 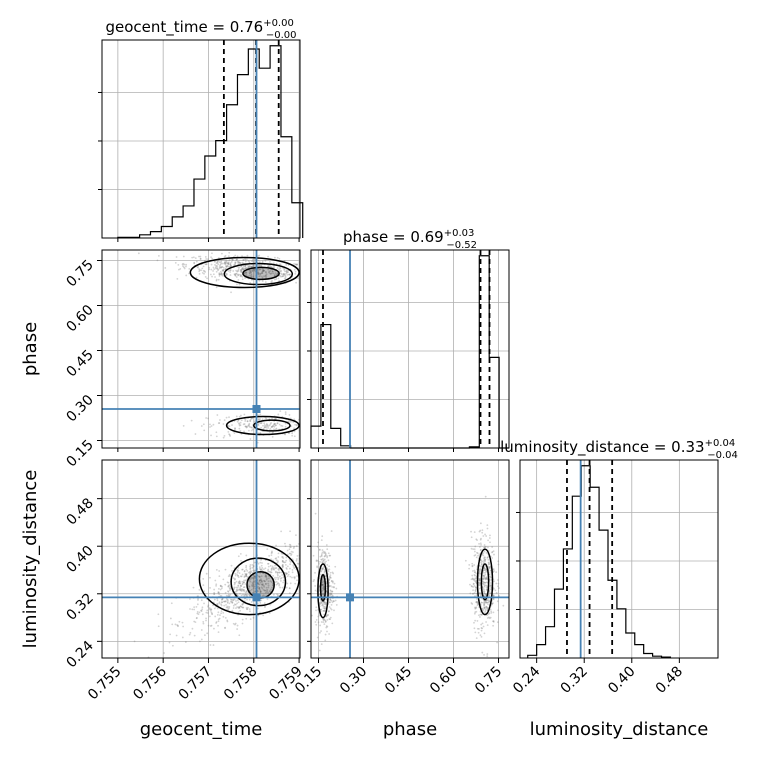 What do you see at coordinates (208, 240) in the screenshot?
I see `x-ticks-inner` at bounding box center [208, 240].